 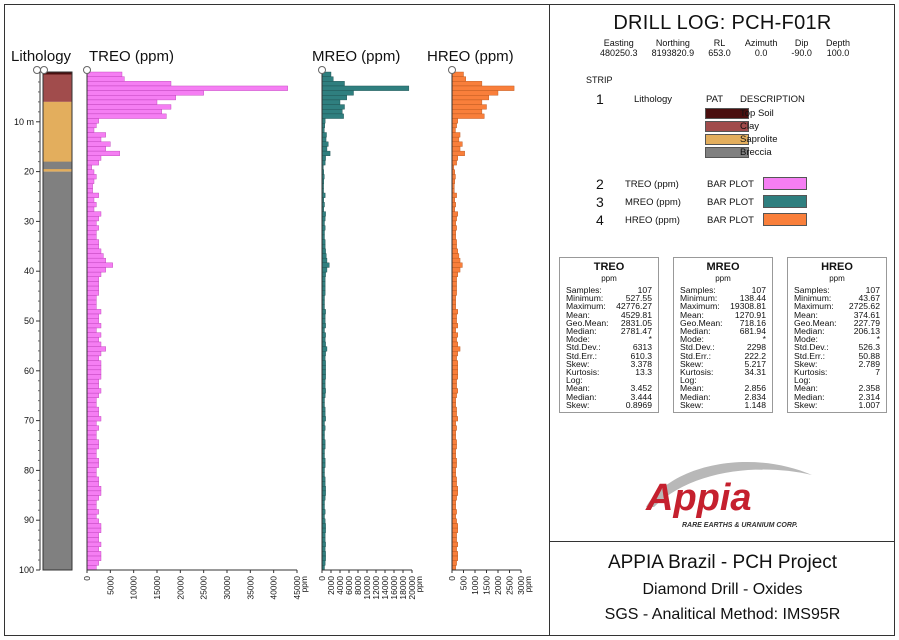 What do you see at coordinates (634, 306) in the screenshot?
I see `stats-value: 42776.27` at bounding box center [634, 306].